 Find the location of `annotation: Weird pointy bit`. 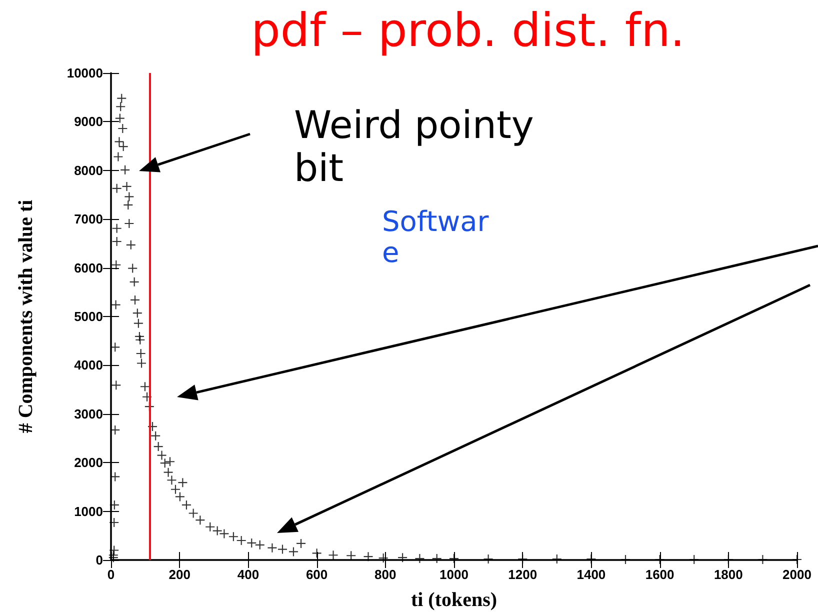

annotation: Weird pointy bit is located at coordinates (414, 146).